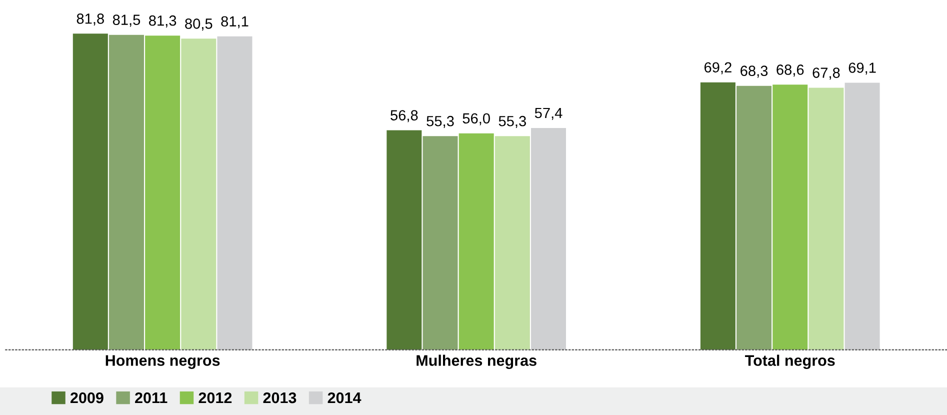  What do you see at coordinates (234, 22) in the screenshot?
I see `data-label: 81,1` at bounding box center [234, 22].